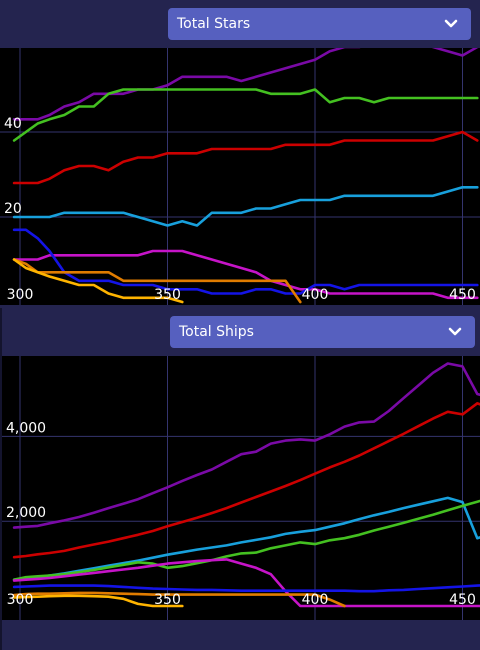 The image size is (480, 650). Describe the element at coordinates (20, 295) in the screenshot. I see `stars-x-tick-label: 300` at that location.